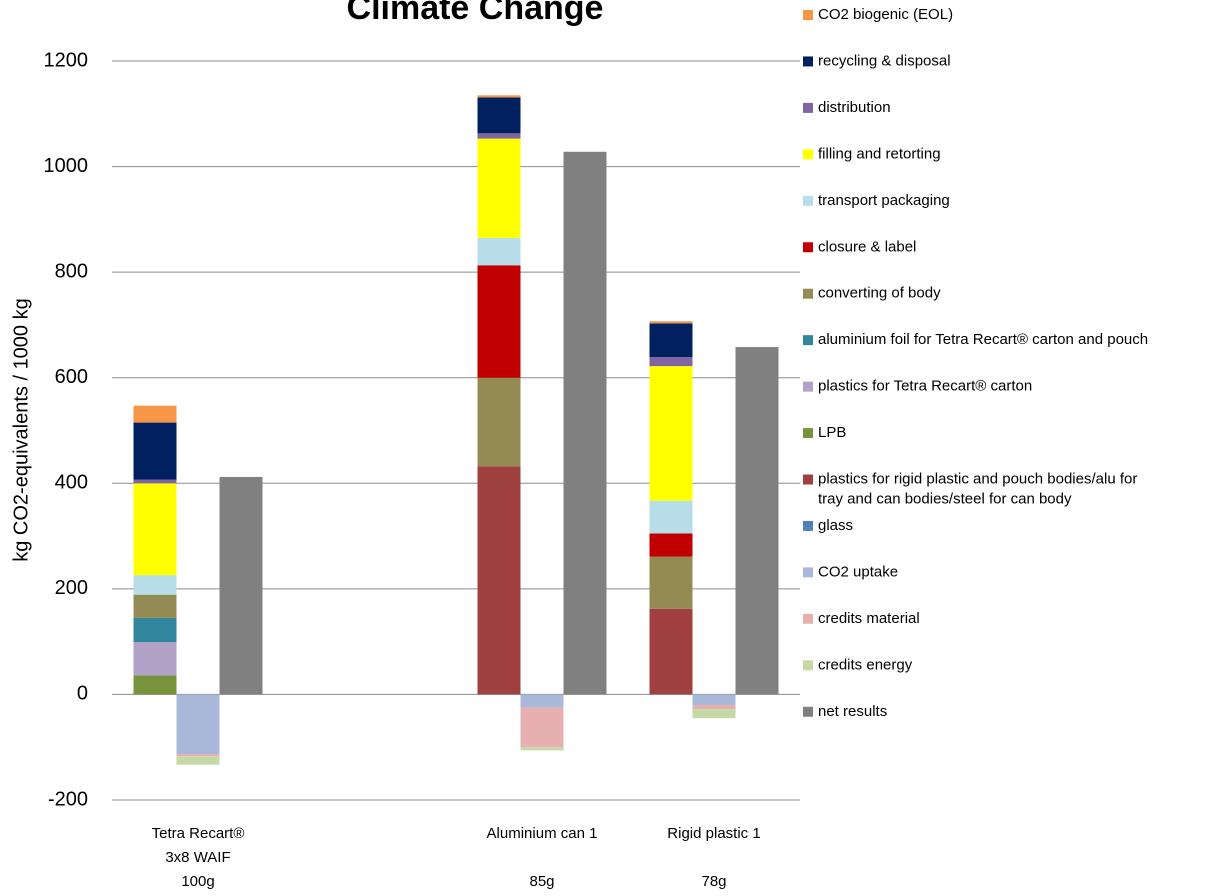 The width and height of the screenshot is (1232, 896). What do you see at coordinates (879, 153) in the screenshot?
I see `legend-label: filling and retorting` at bounding box center [879, 153].